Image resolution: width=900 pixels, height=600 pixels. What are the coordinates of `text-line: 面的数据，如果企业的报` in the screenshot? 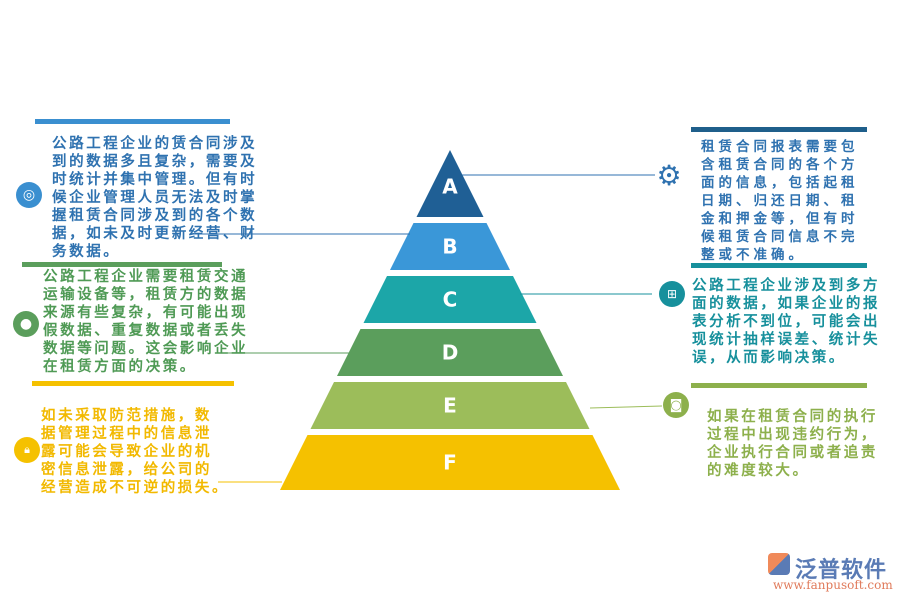 It's located at (786, 304).